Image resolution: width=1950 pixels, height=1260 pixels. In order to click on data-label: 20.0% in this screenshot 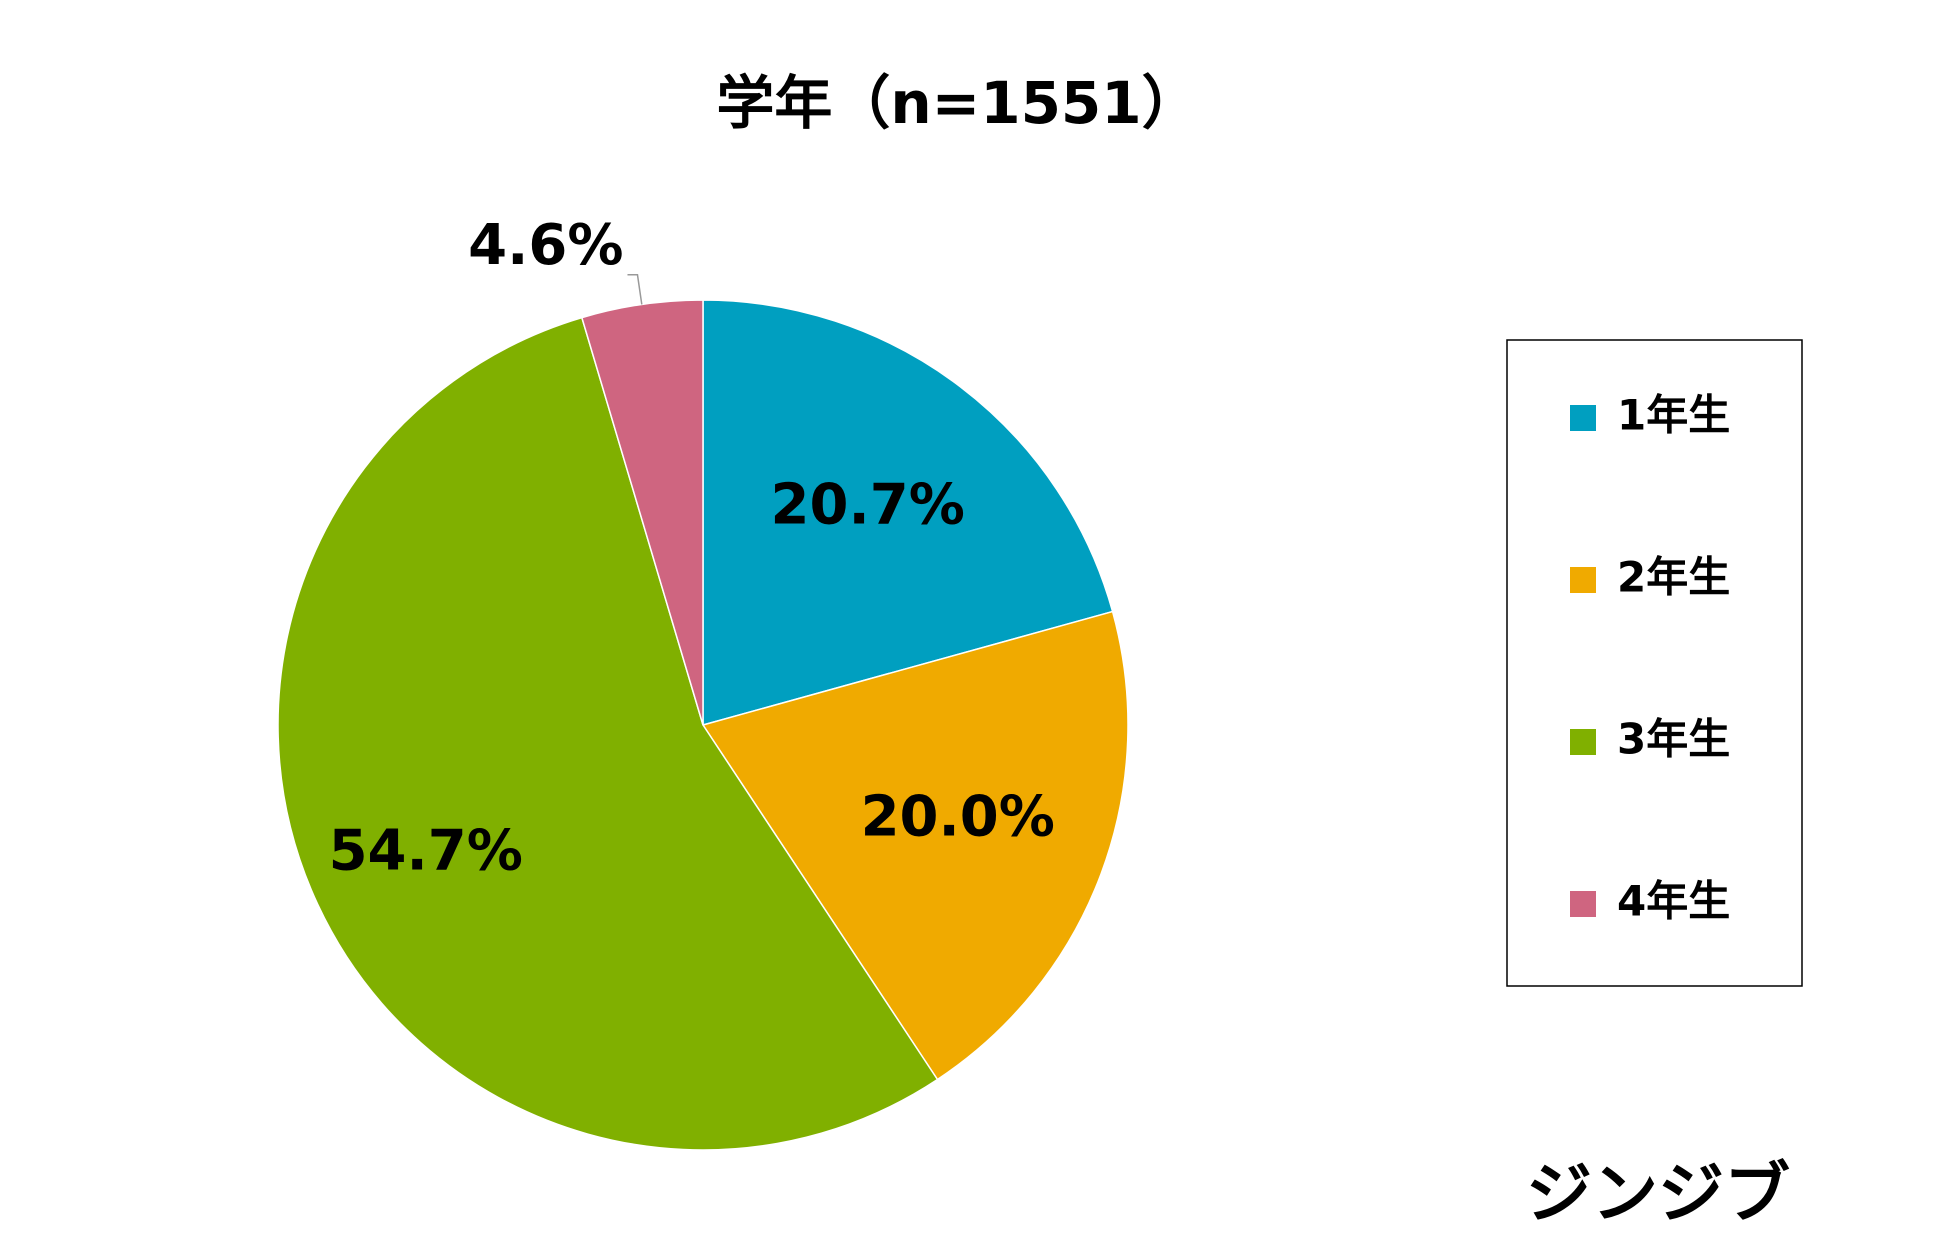, I will do `click(958, 816)`.